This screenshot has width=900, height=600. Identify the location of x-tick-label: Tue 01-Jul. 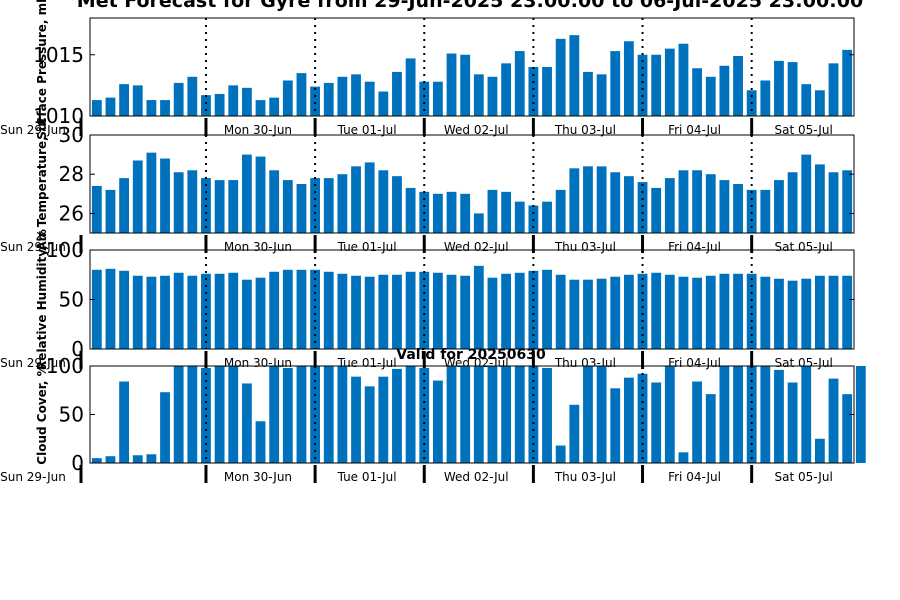
(367, 130).